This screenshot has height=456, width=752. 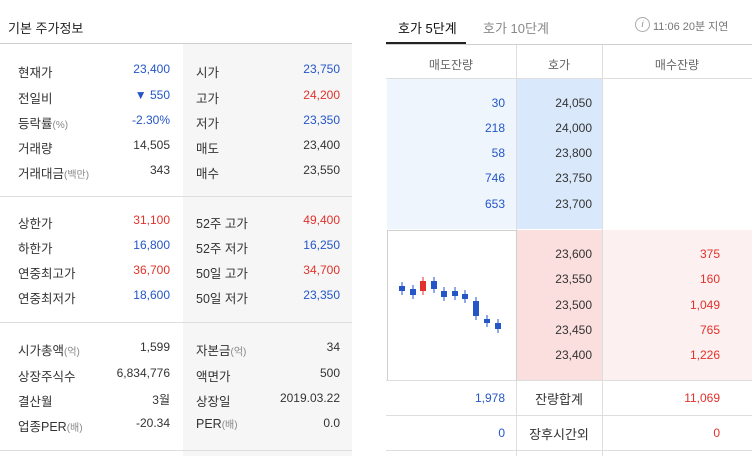 What do you see at coordinates (329, 373) in the screenshot?
I see `stock-info-value: 500` at bounding box center [329, 373].